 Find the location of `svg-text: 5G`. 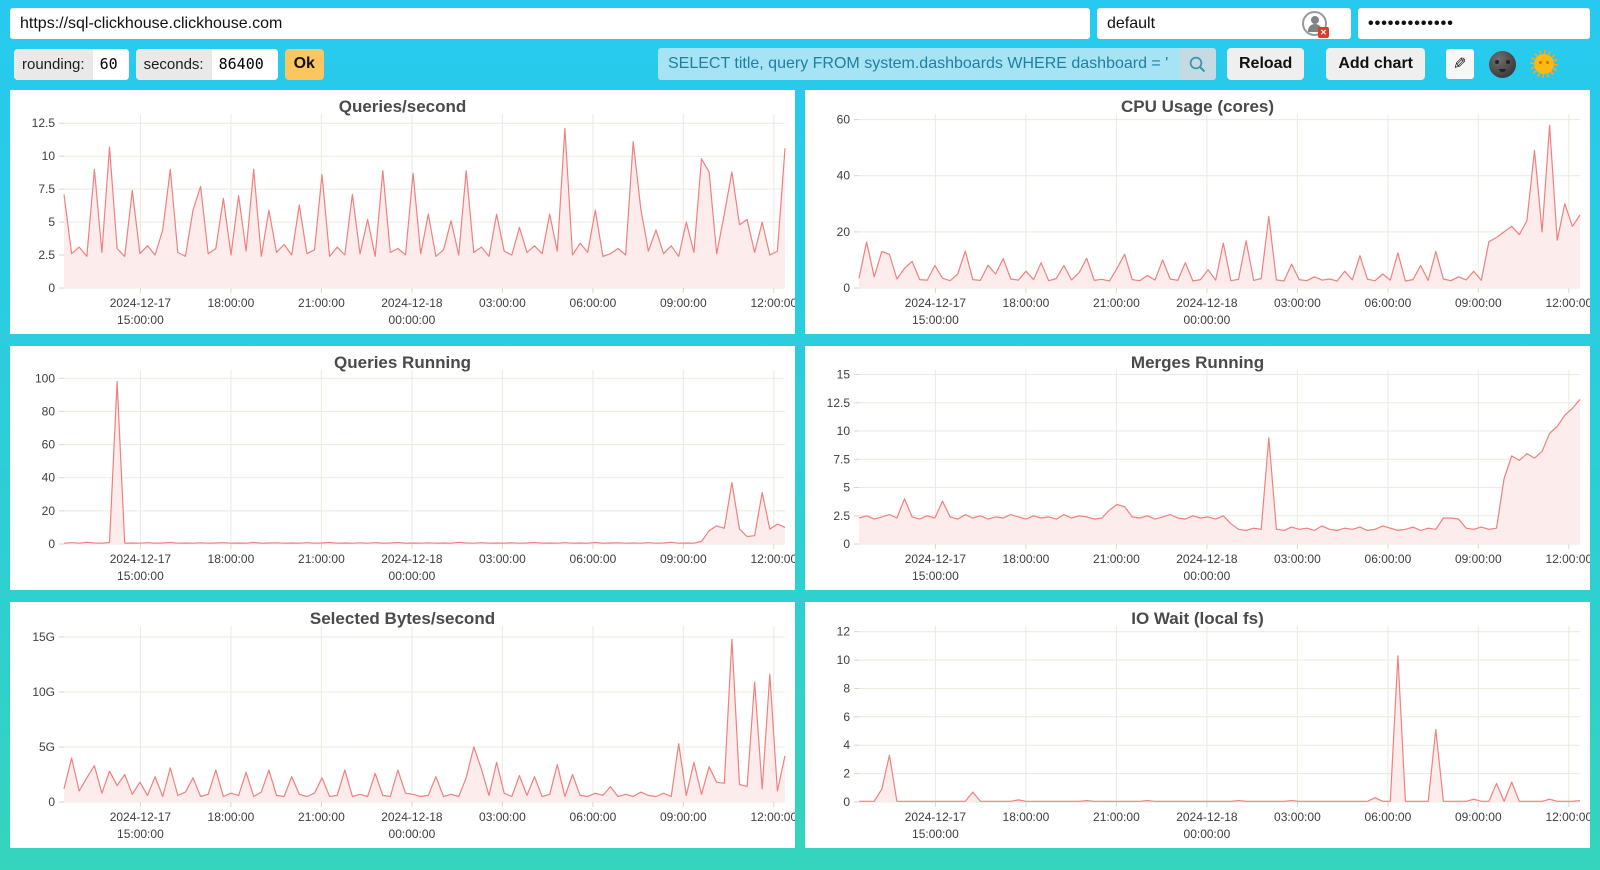

svg-text: 5G is located at coordinates (47, 747).